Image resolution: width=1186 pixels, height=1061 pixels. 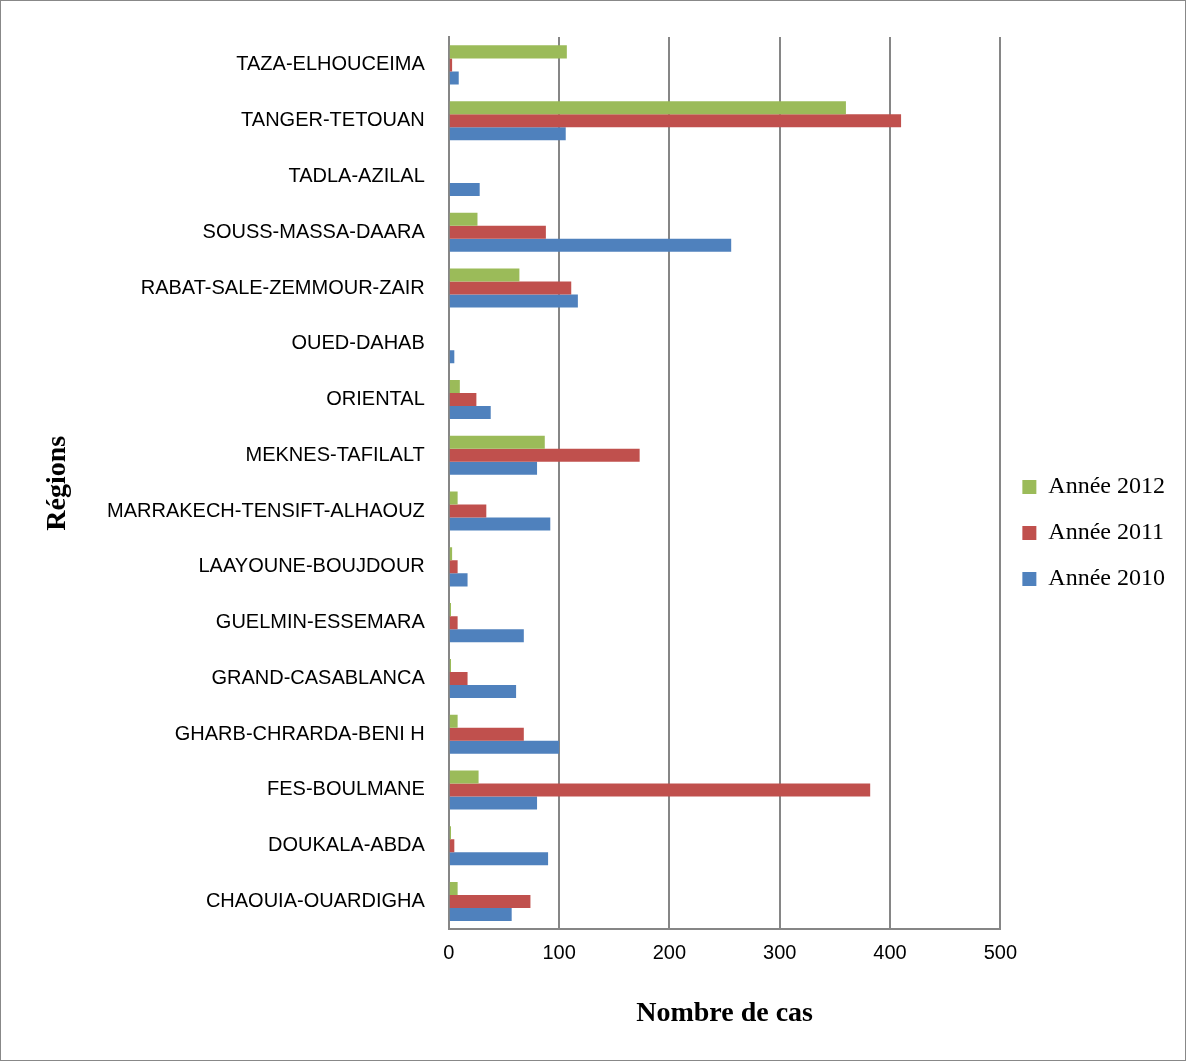 What do you see at coordinates (559, 951) in the screenshot?
I see `x-tick-label: 100` at bounding box center [559, 951].